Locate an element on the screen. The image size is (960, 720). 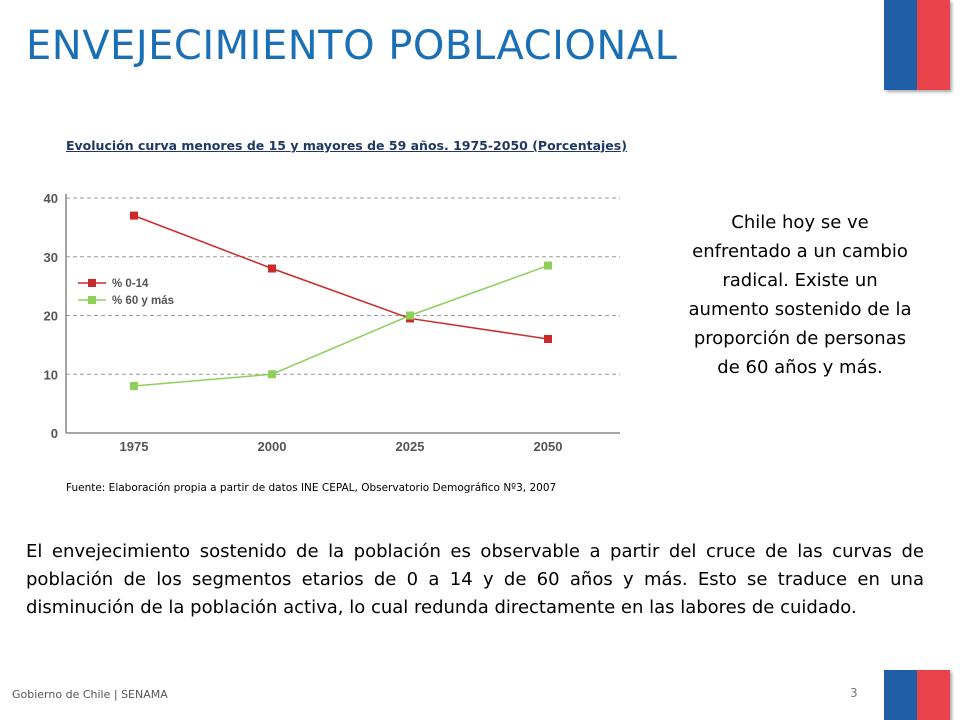
page-title: ENVEJECIMIENTO POBLACIONAL is located at coordinates (352, 46).